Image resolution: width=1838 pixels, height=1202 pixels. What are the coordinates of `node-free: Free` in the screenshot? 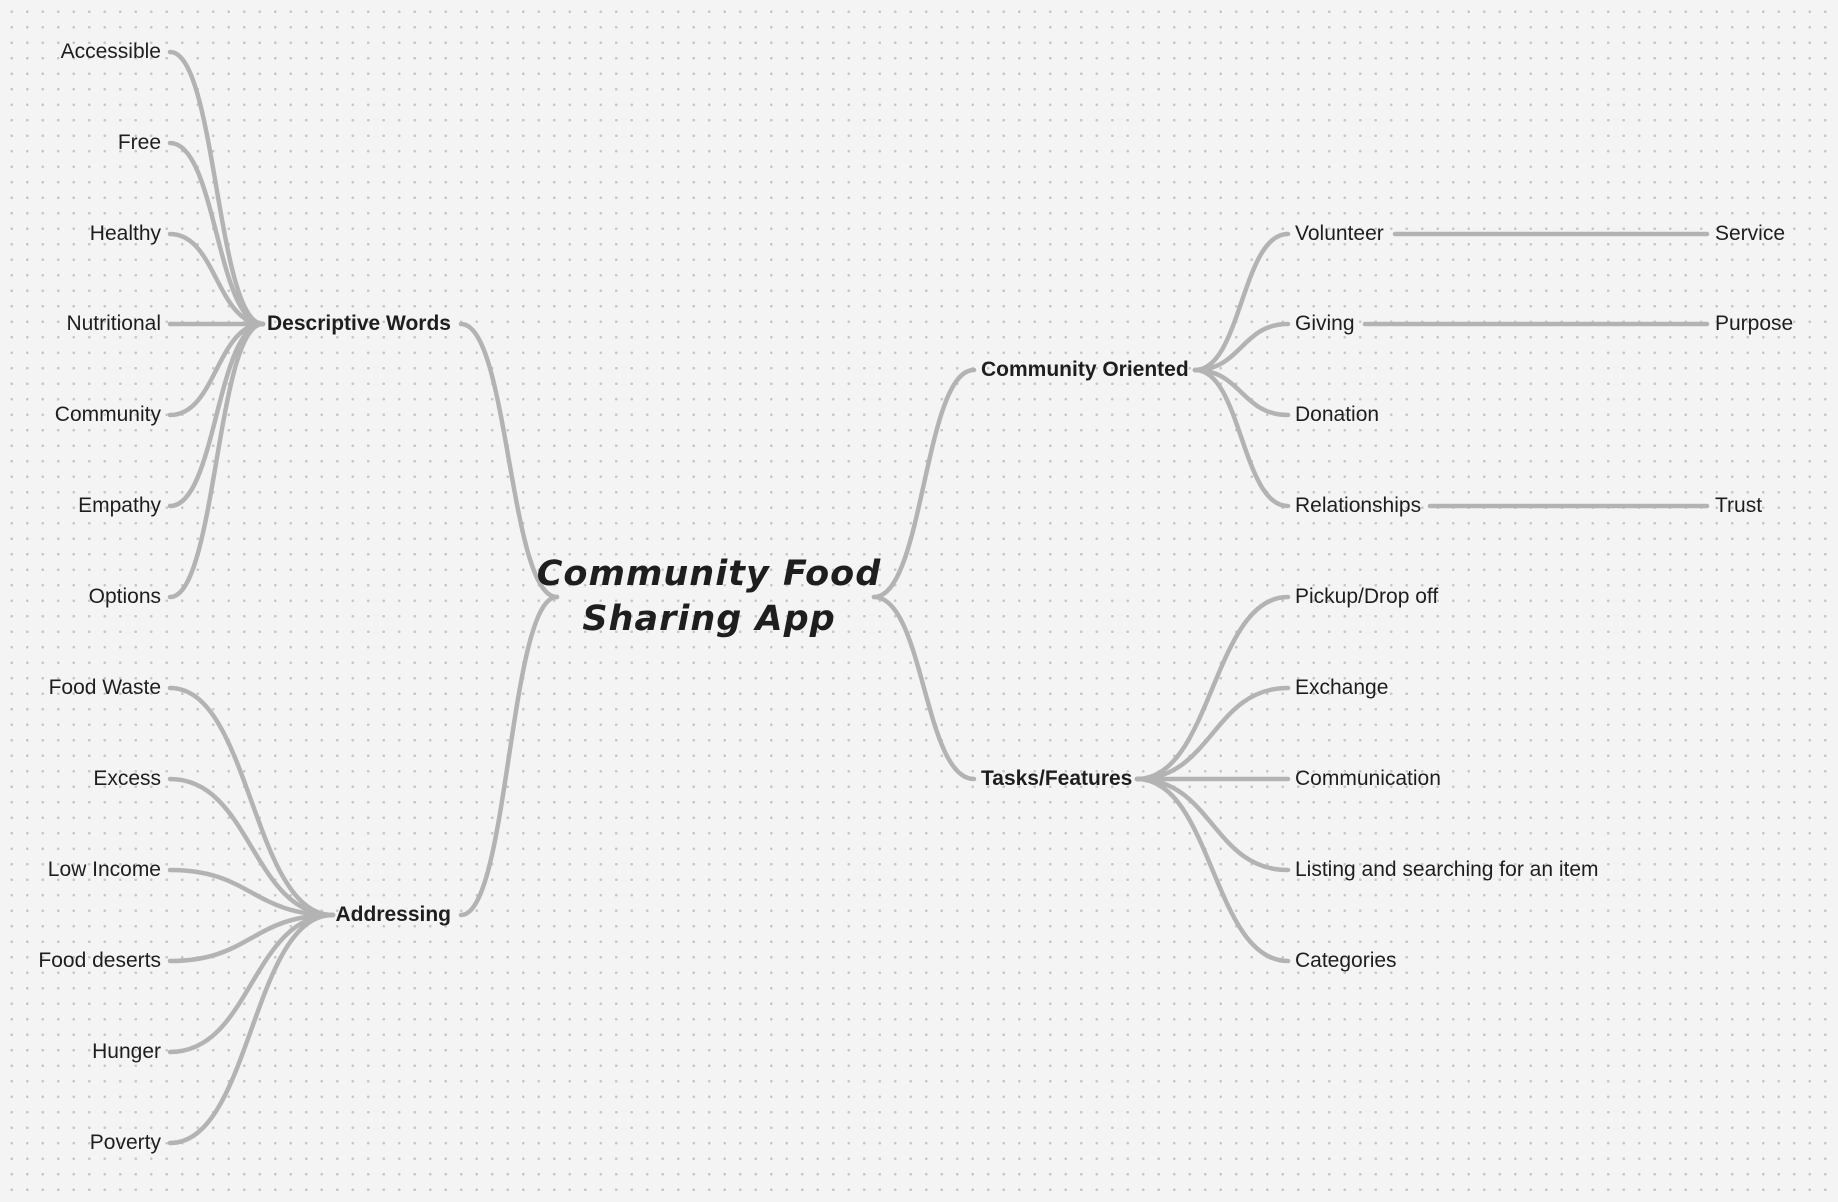 It's located at (139, 142).